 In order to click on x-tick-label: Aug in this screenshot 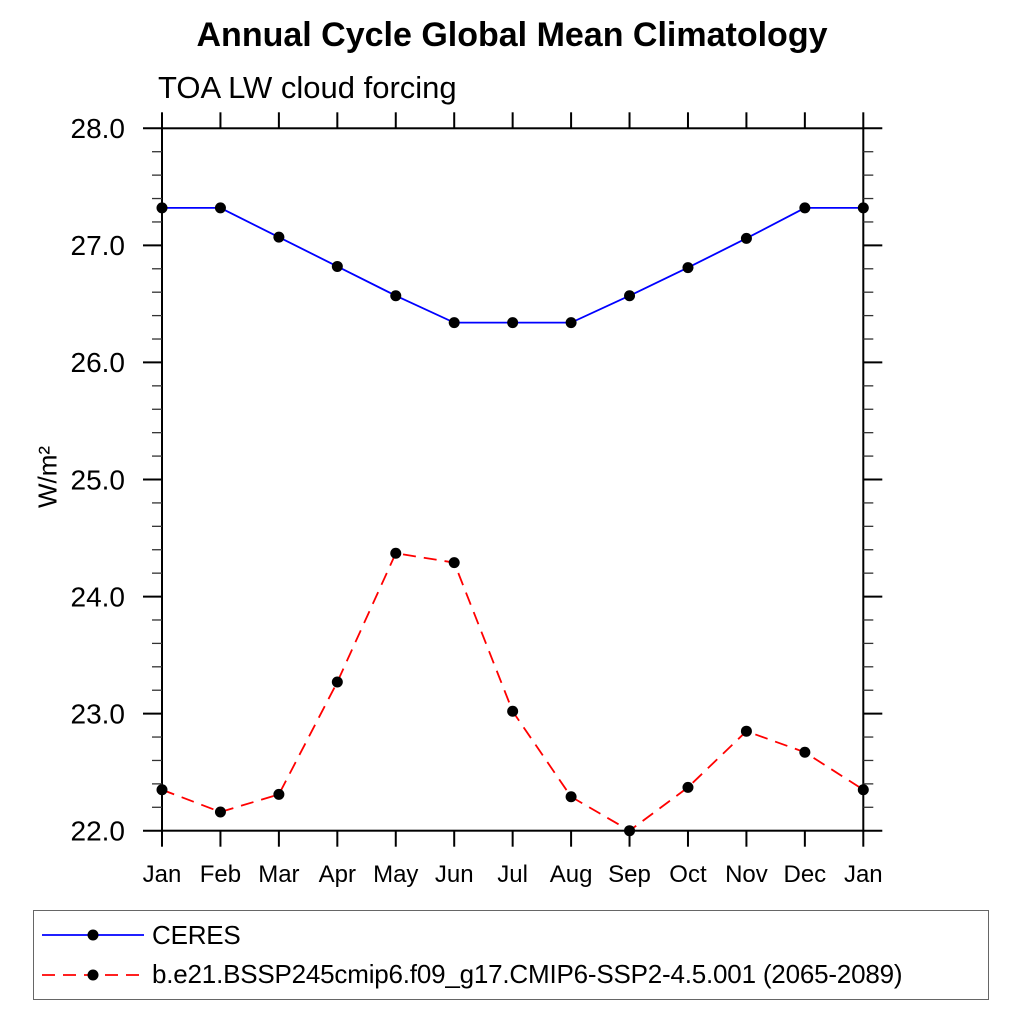, I will do `click(571, 874)`.